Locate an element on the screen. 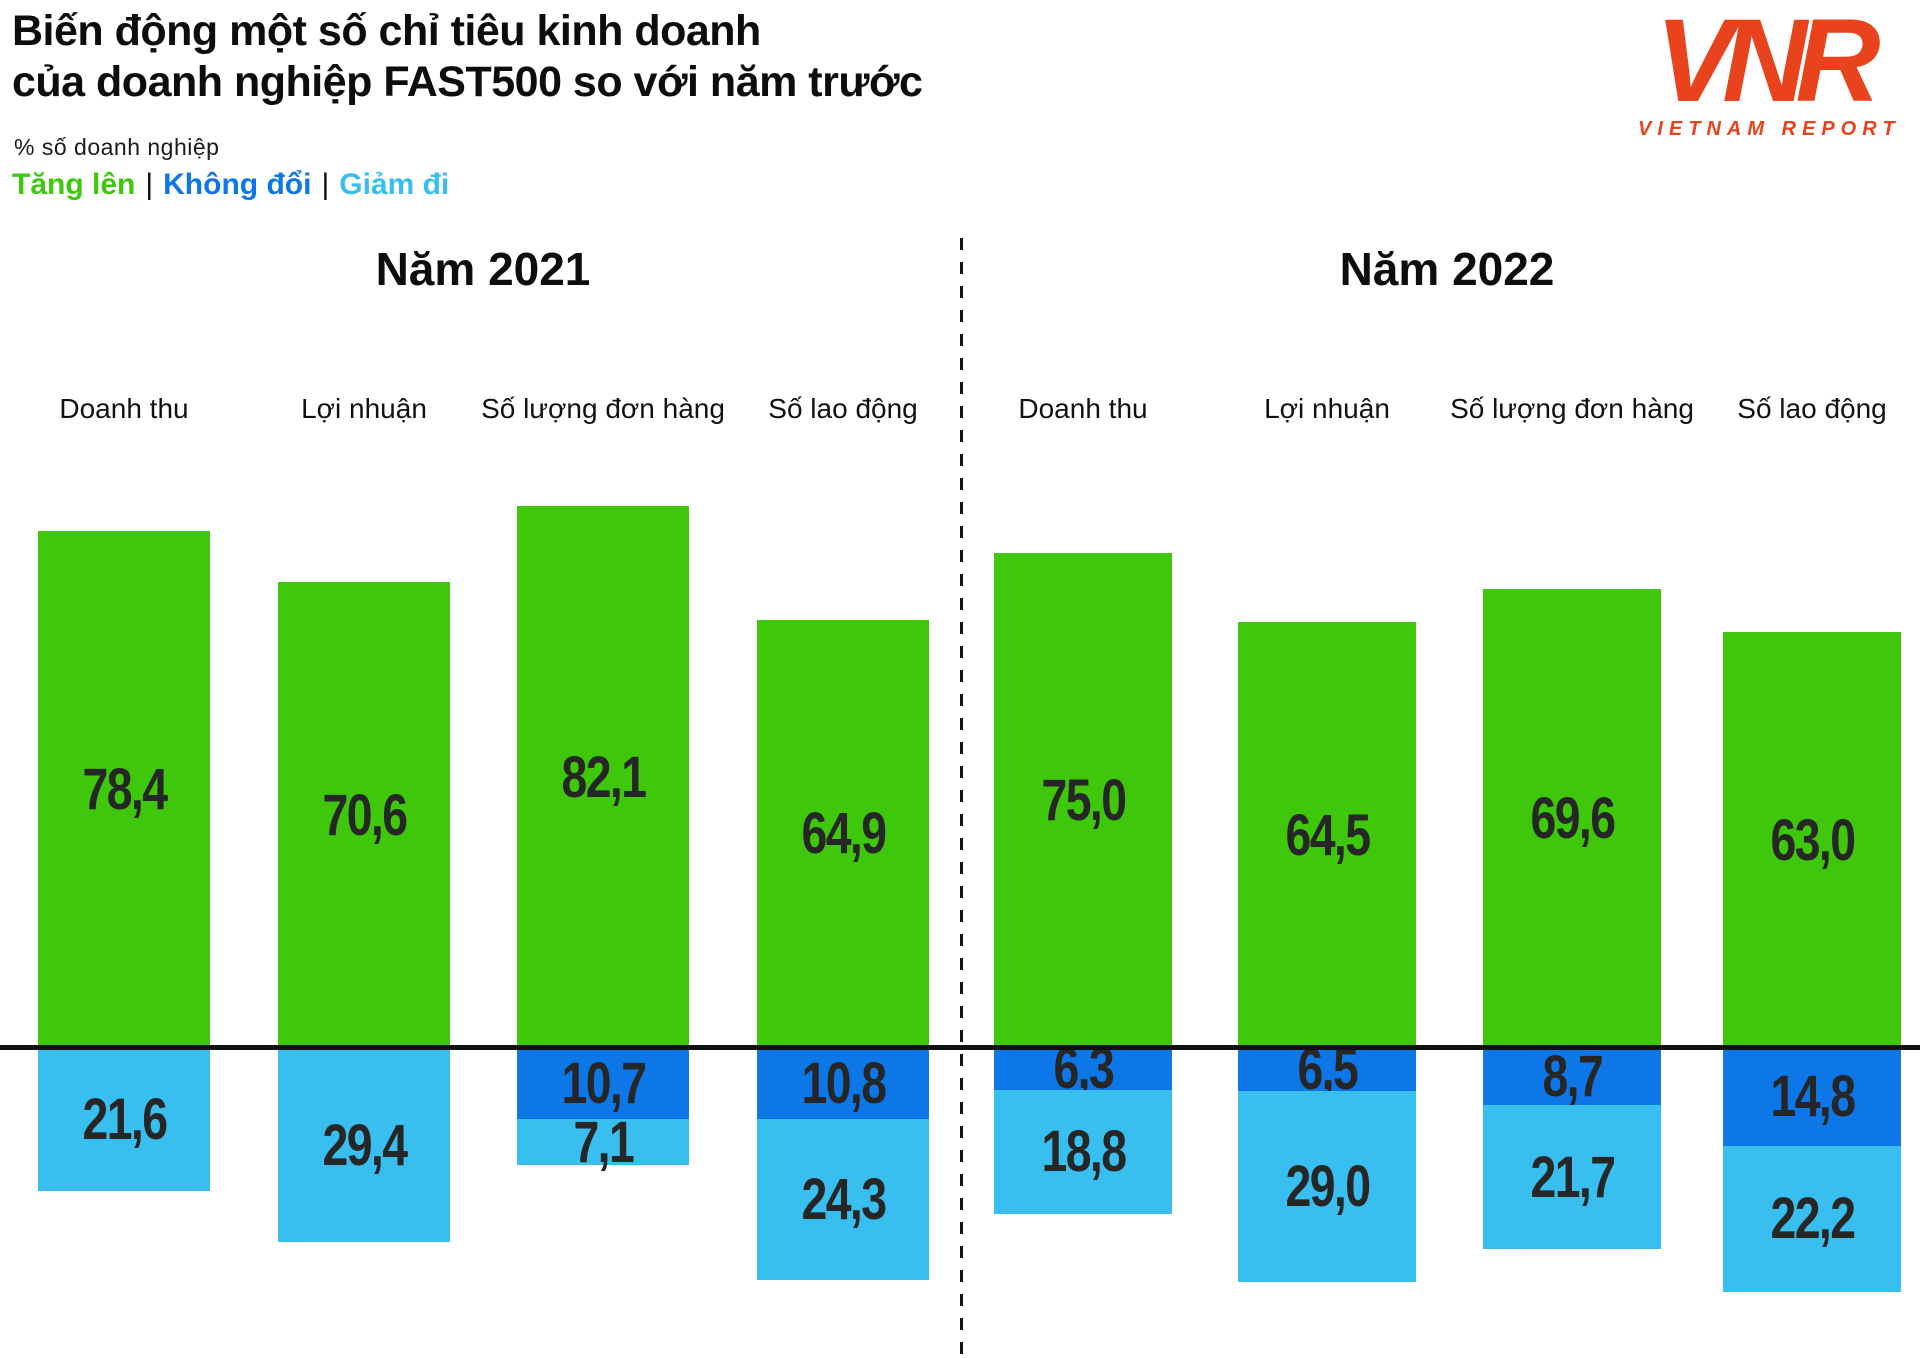 This screenshot has width=1920, height=1358. bar-value-label: 21,7 is located at coordinates (1573, 1177).